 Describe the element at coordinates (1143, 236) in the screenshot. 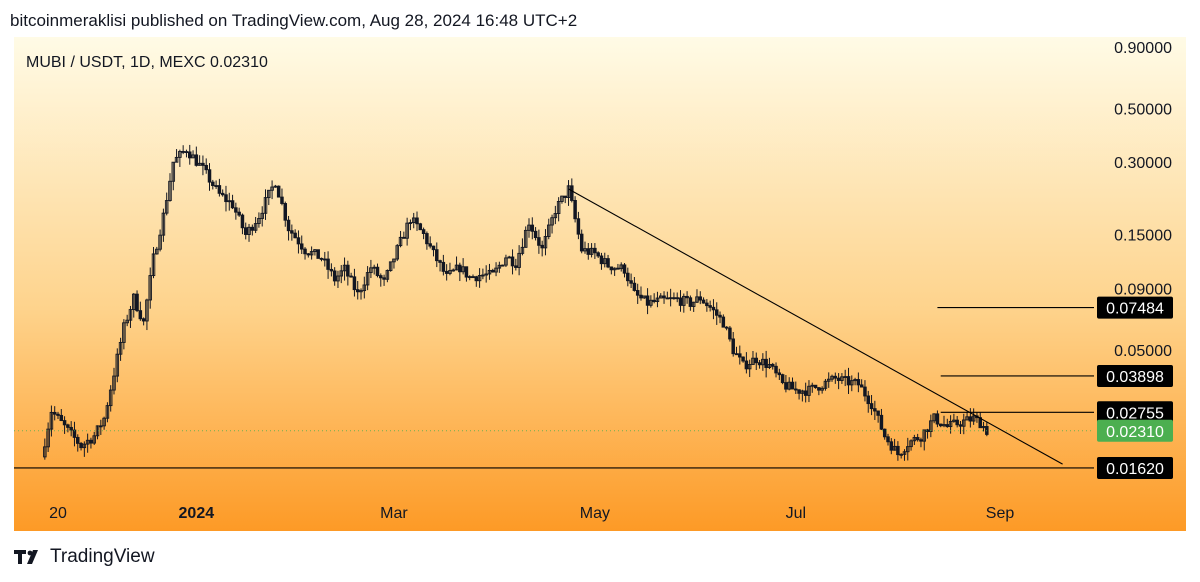

I see `y-tick-label: 0.15000` at that location.